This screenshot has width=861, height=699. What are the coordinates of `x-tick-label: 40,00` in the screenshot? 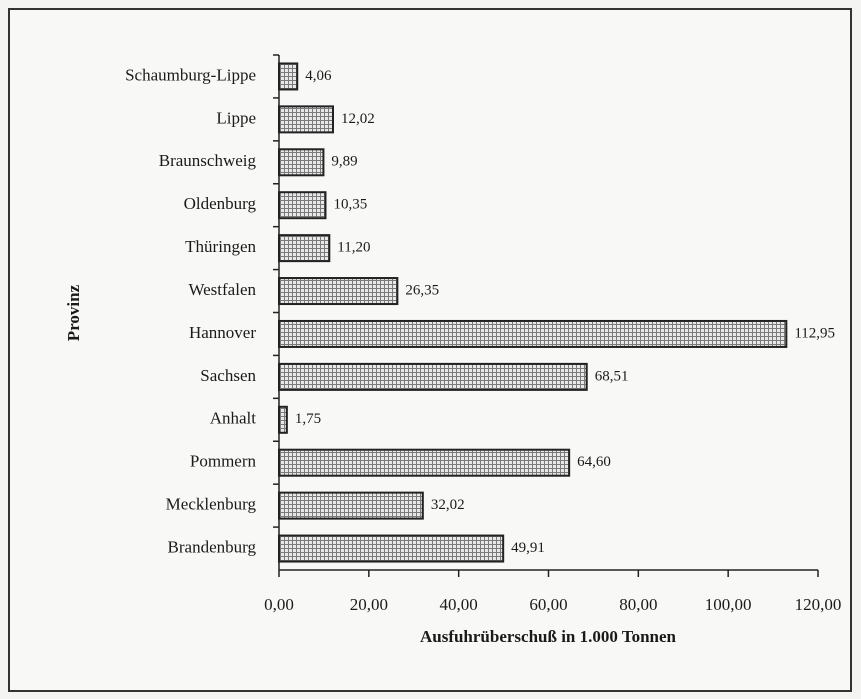 It's located at (459, 604).